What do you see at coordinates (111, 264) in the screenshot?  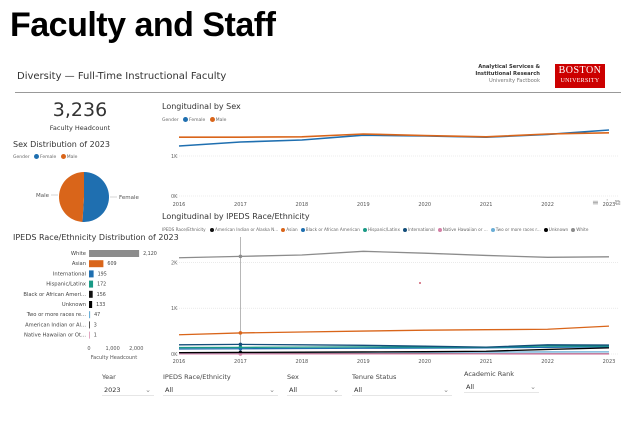 I see `bar-value-label: 609` at bounding box center [111, 264].